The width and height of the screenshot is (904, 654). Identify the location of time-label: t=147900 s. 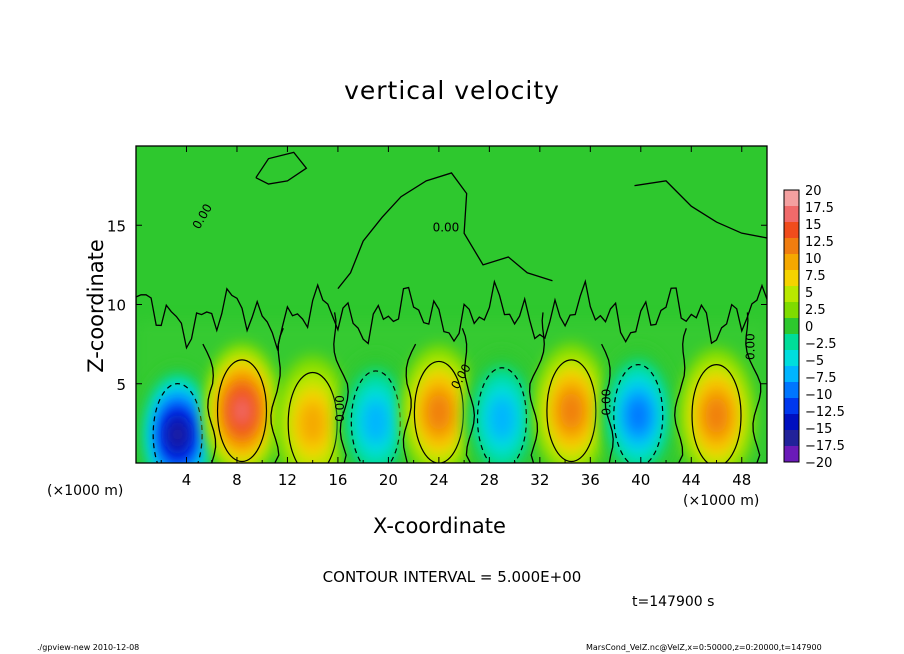
(673, 602).